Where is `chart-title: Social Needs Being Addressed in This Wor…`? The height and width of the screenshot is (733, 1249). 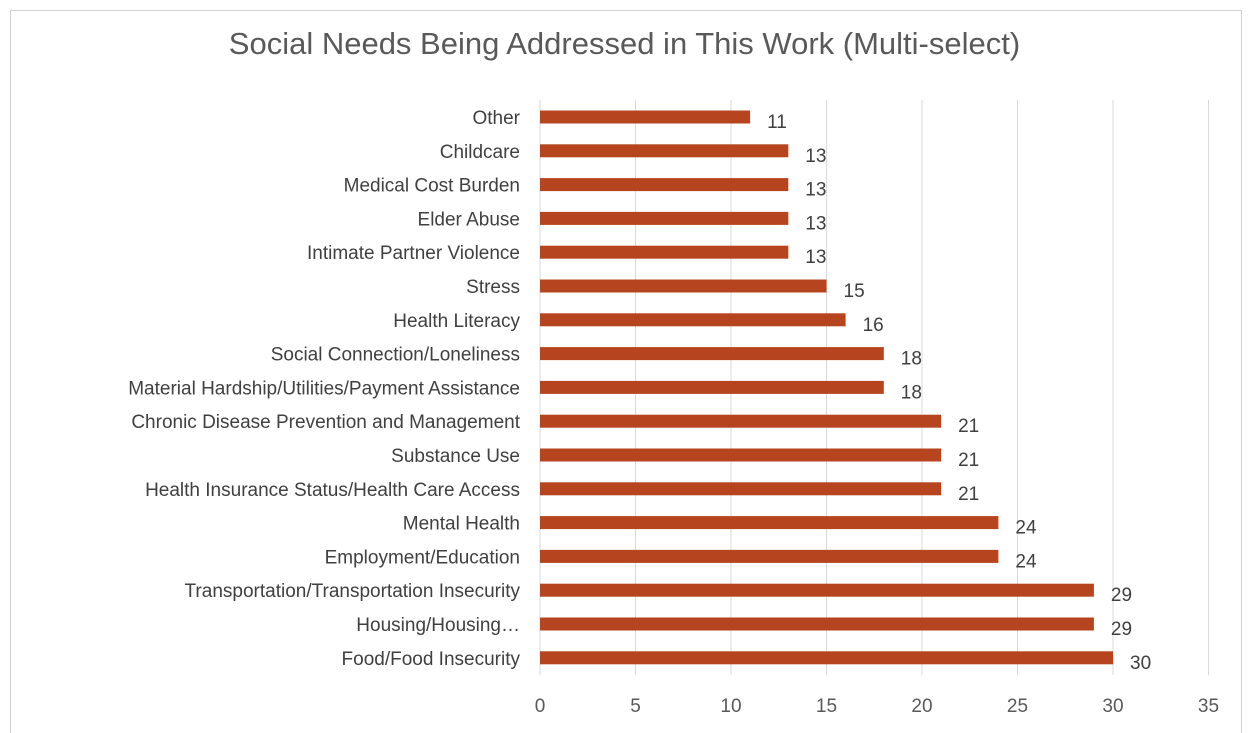
chart-title: Social Needs Being Addressed in This Wor… is located at coordinates (624, 43).